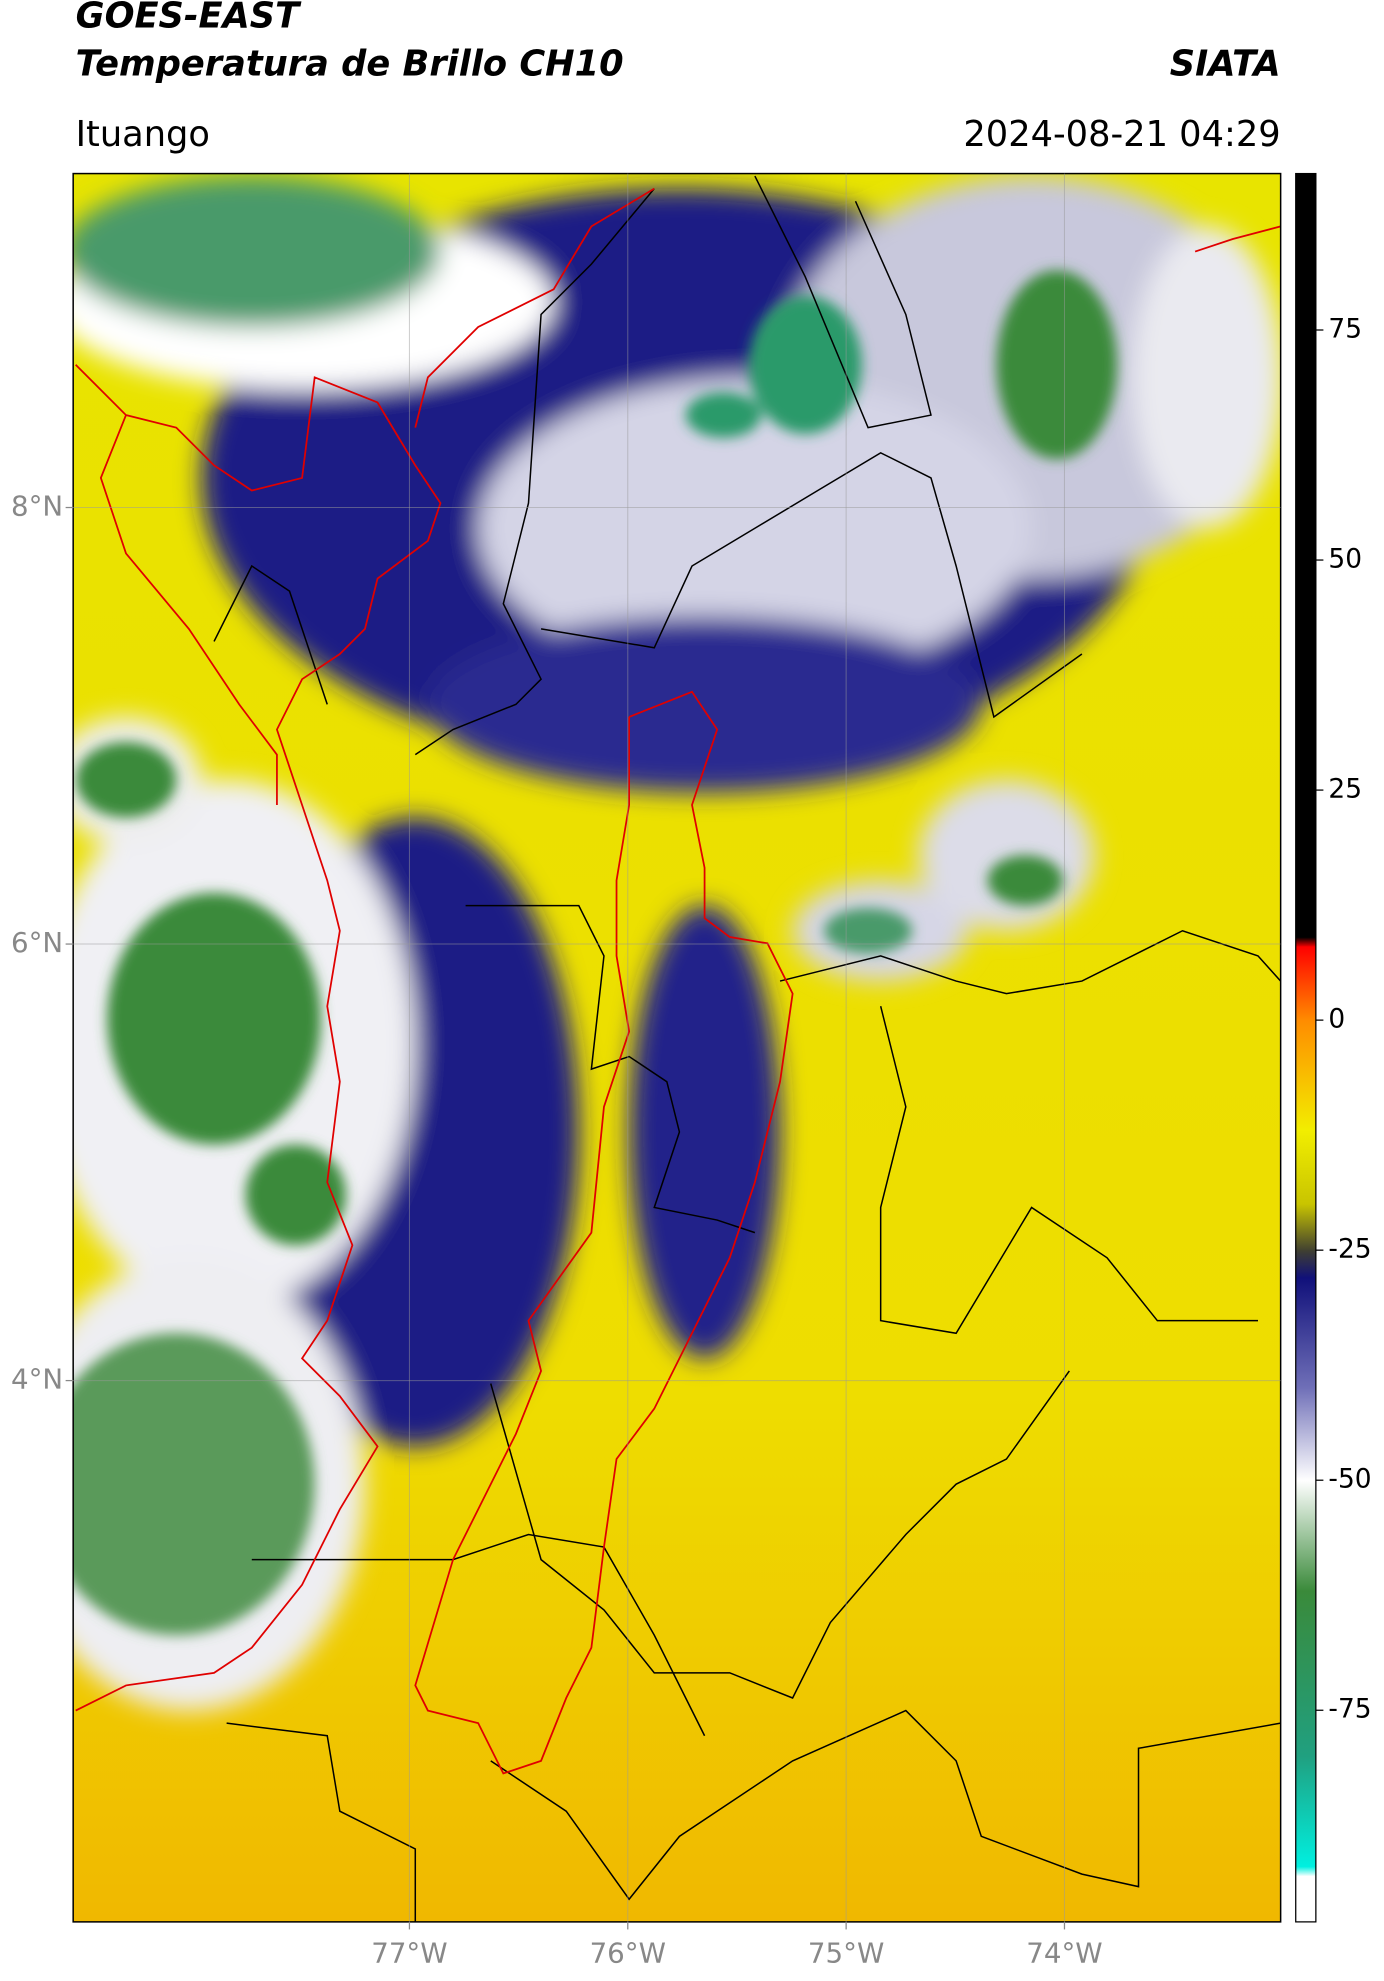 This screenshot has width=1384, height=1981. I want to click on subtitle: Temperatura de Brillo CH10, so click(350, 63).